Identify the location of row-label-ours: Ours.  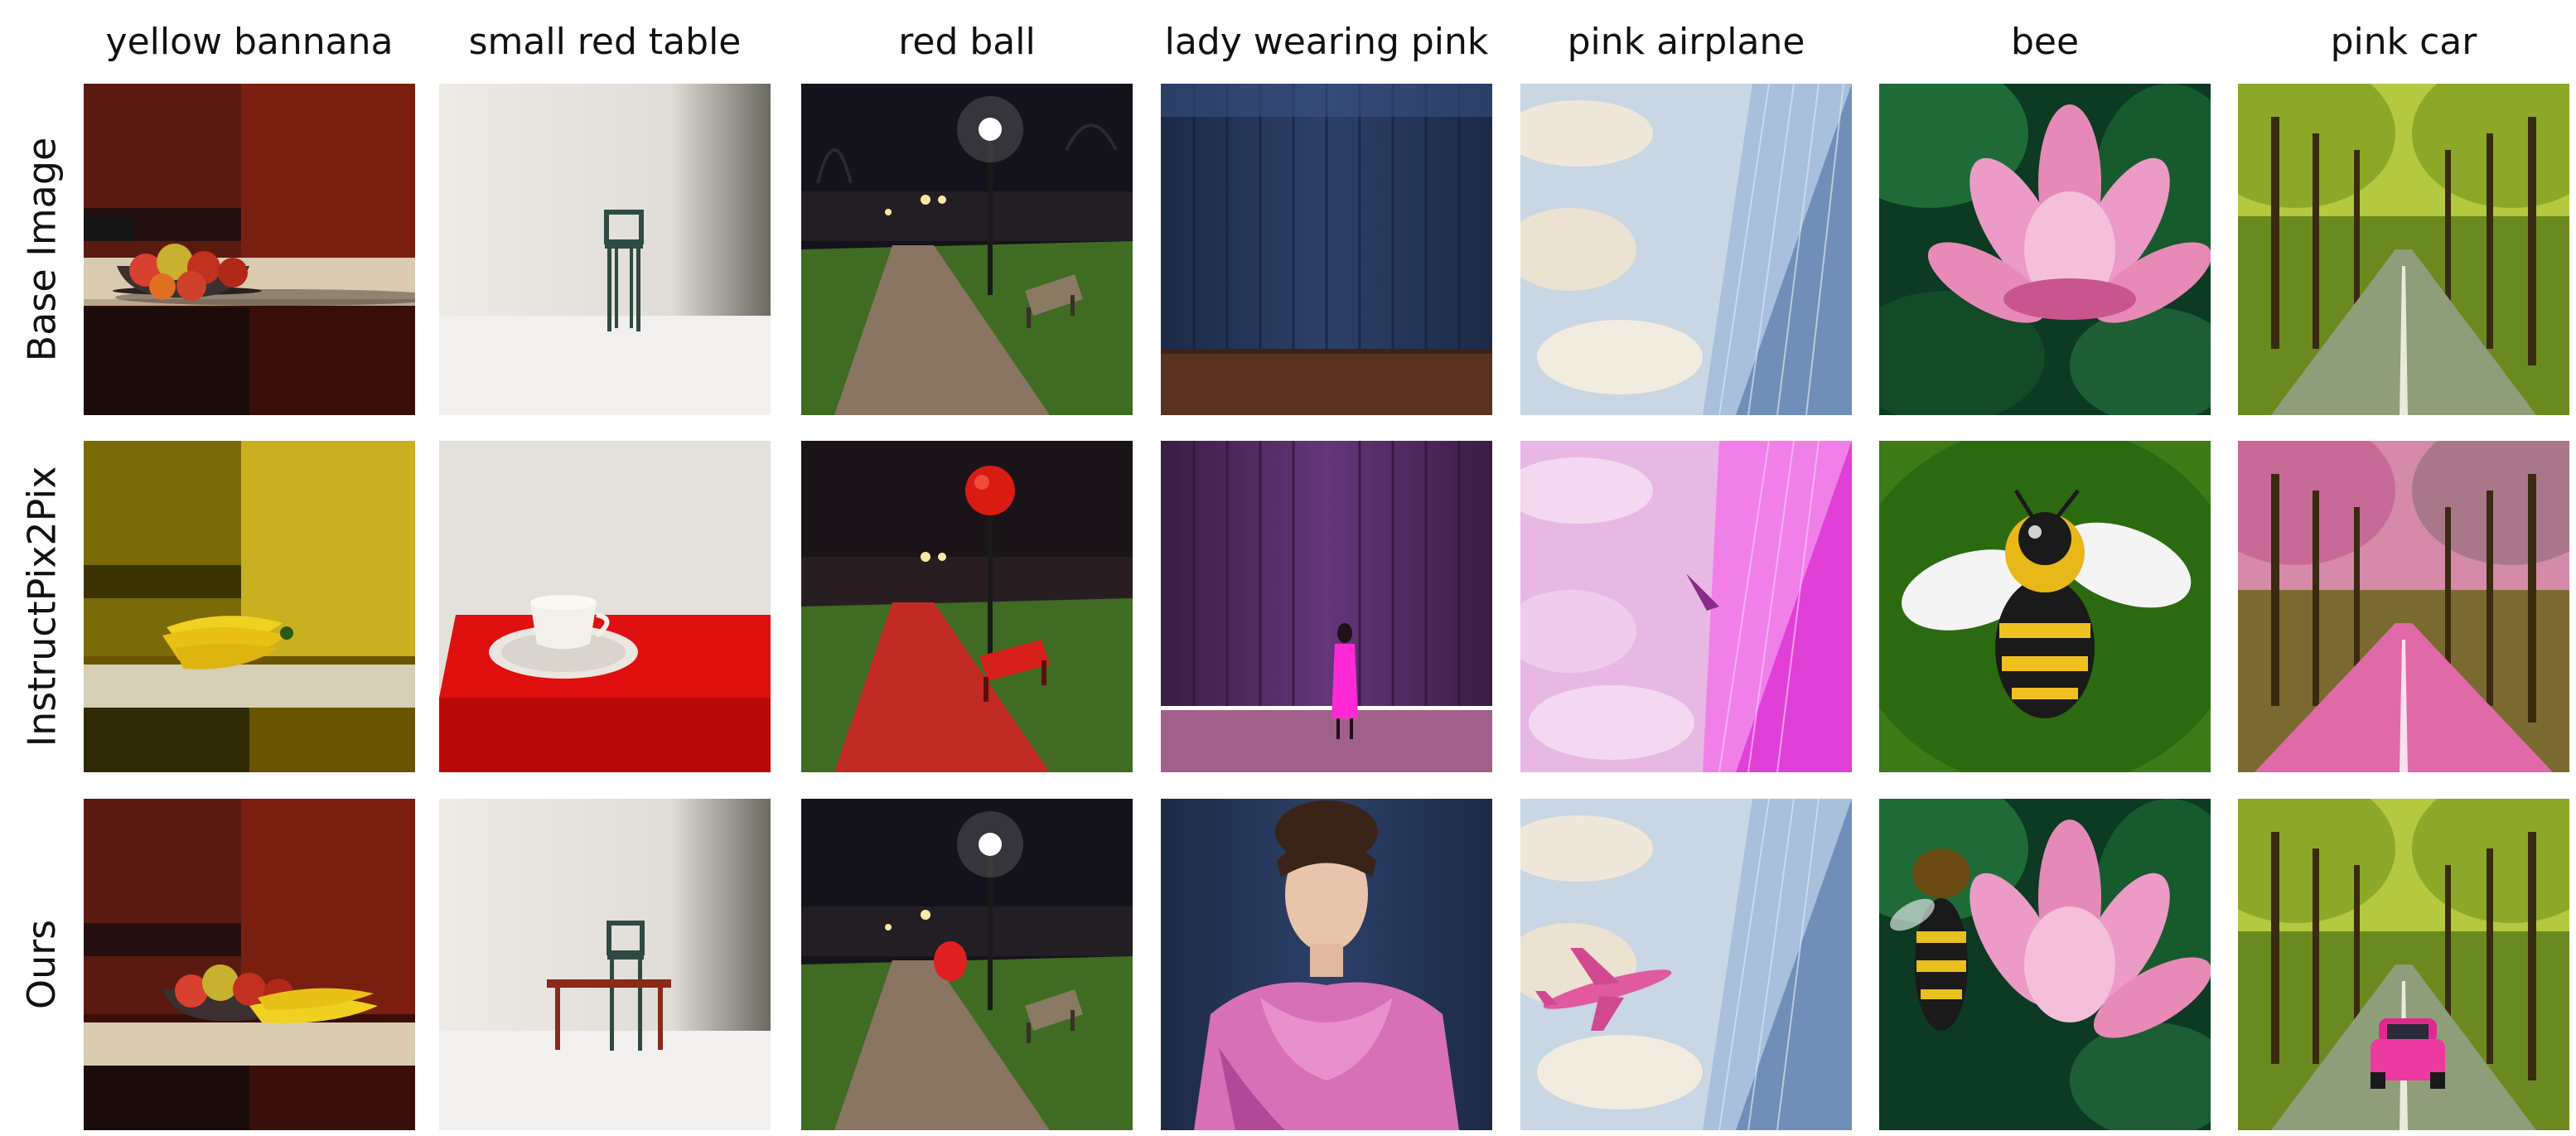
(41, 964).